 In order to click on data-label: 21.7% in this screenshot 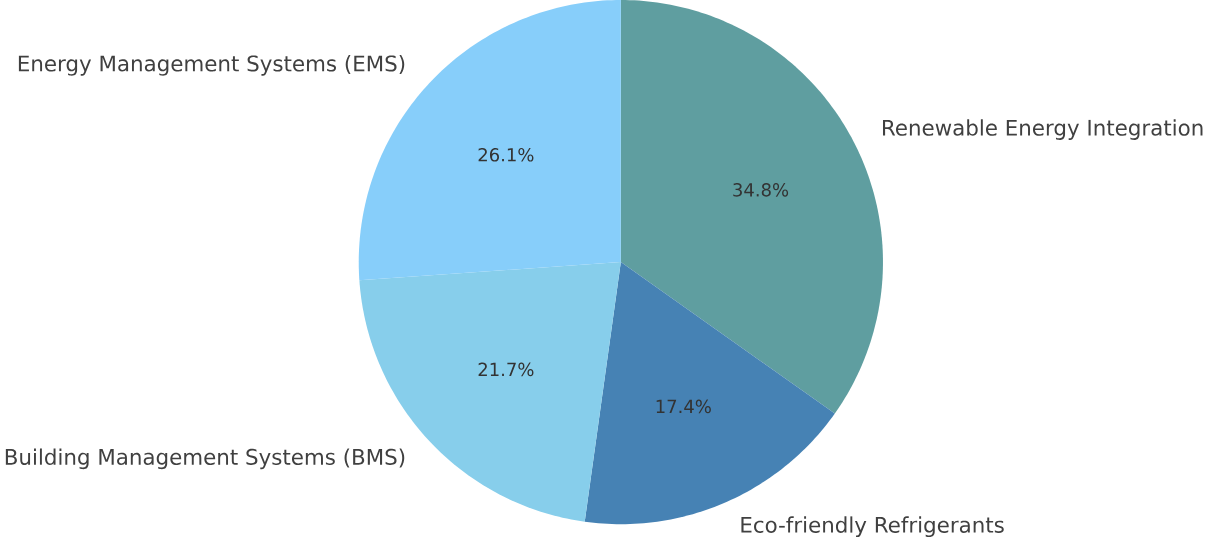, I will do `click(506, 369)`.